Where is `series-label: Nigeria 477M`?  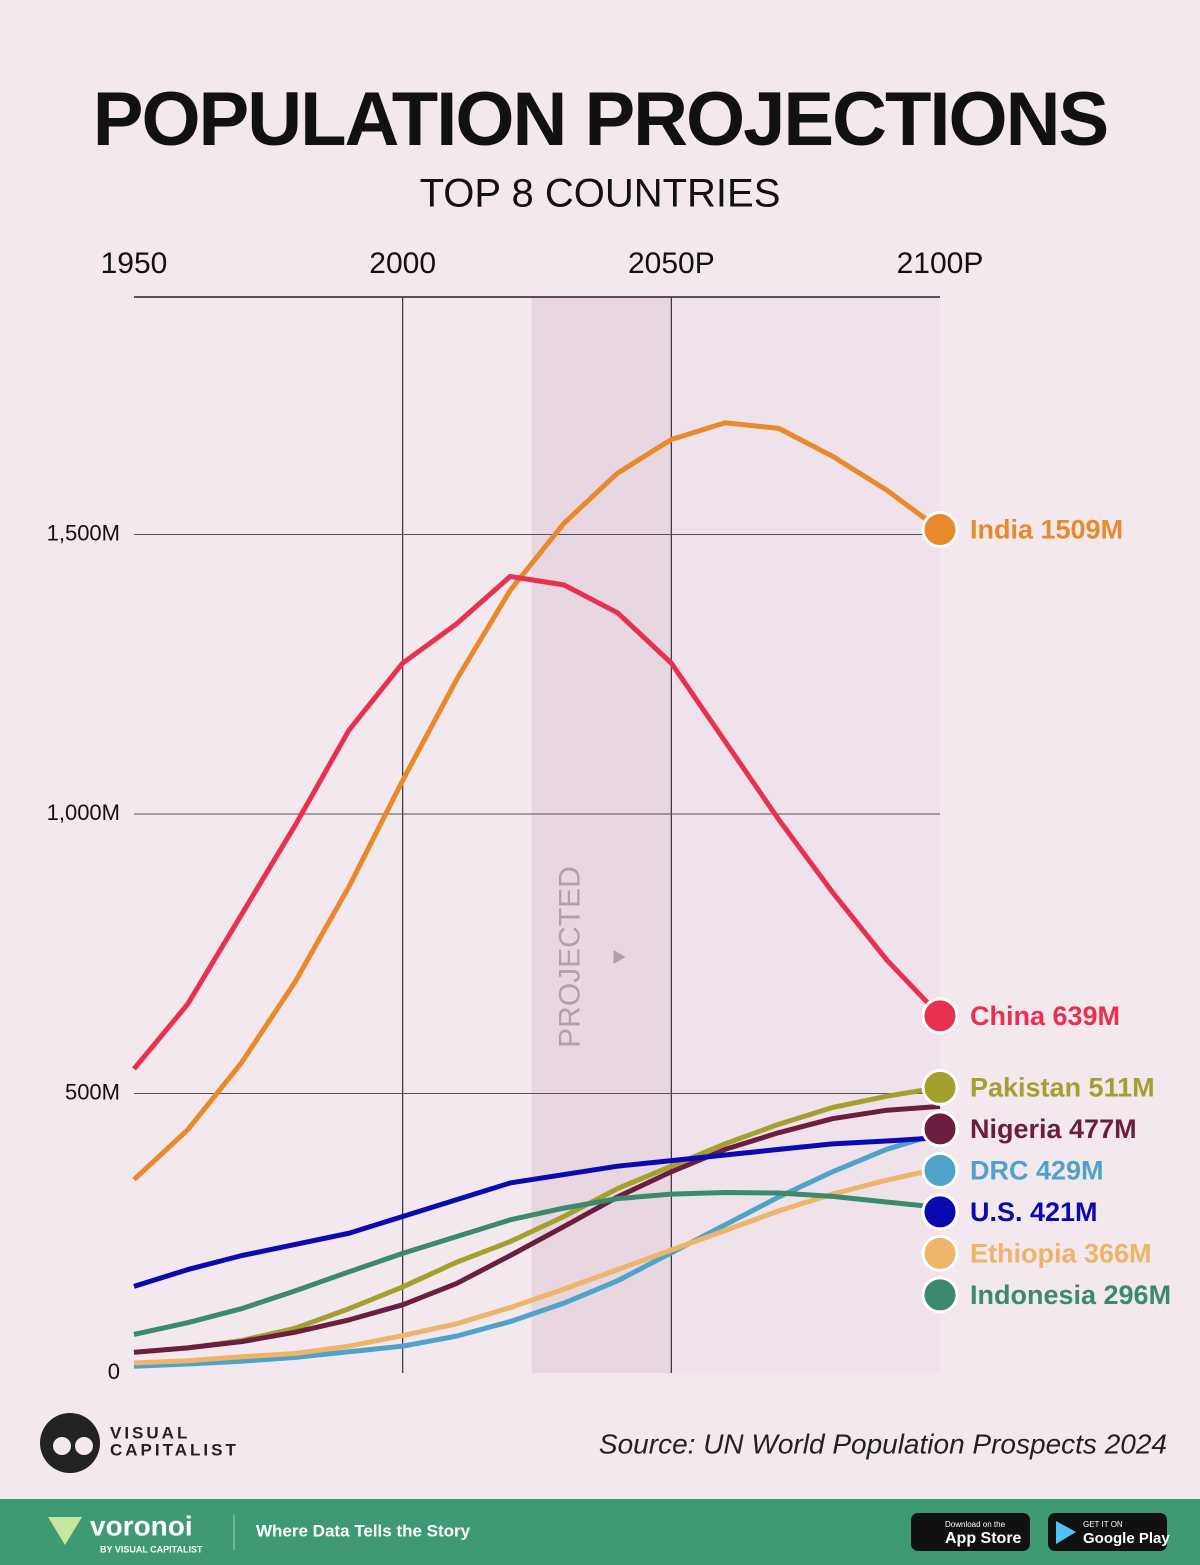 series-label: Nigeria 477M is located at coordinates (1053, 1129).